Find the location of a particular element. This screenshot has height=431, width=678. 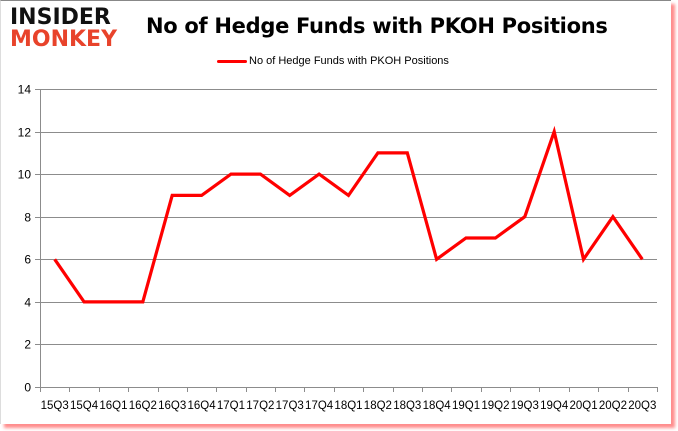

x-tick-label: 20Q3 is located at coordinates (642, 406).